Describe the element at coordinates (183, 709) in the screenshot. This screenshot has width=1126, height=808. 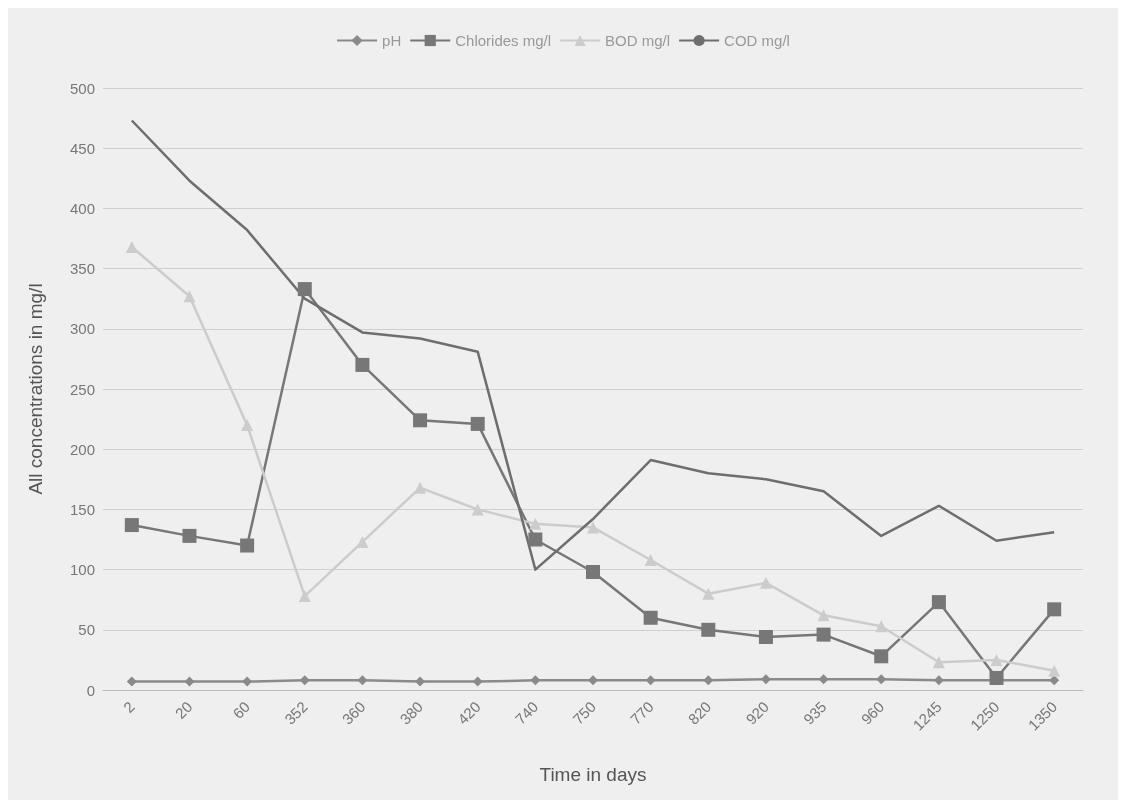
I see `x-tick-label: 20` at that location.